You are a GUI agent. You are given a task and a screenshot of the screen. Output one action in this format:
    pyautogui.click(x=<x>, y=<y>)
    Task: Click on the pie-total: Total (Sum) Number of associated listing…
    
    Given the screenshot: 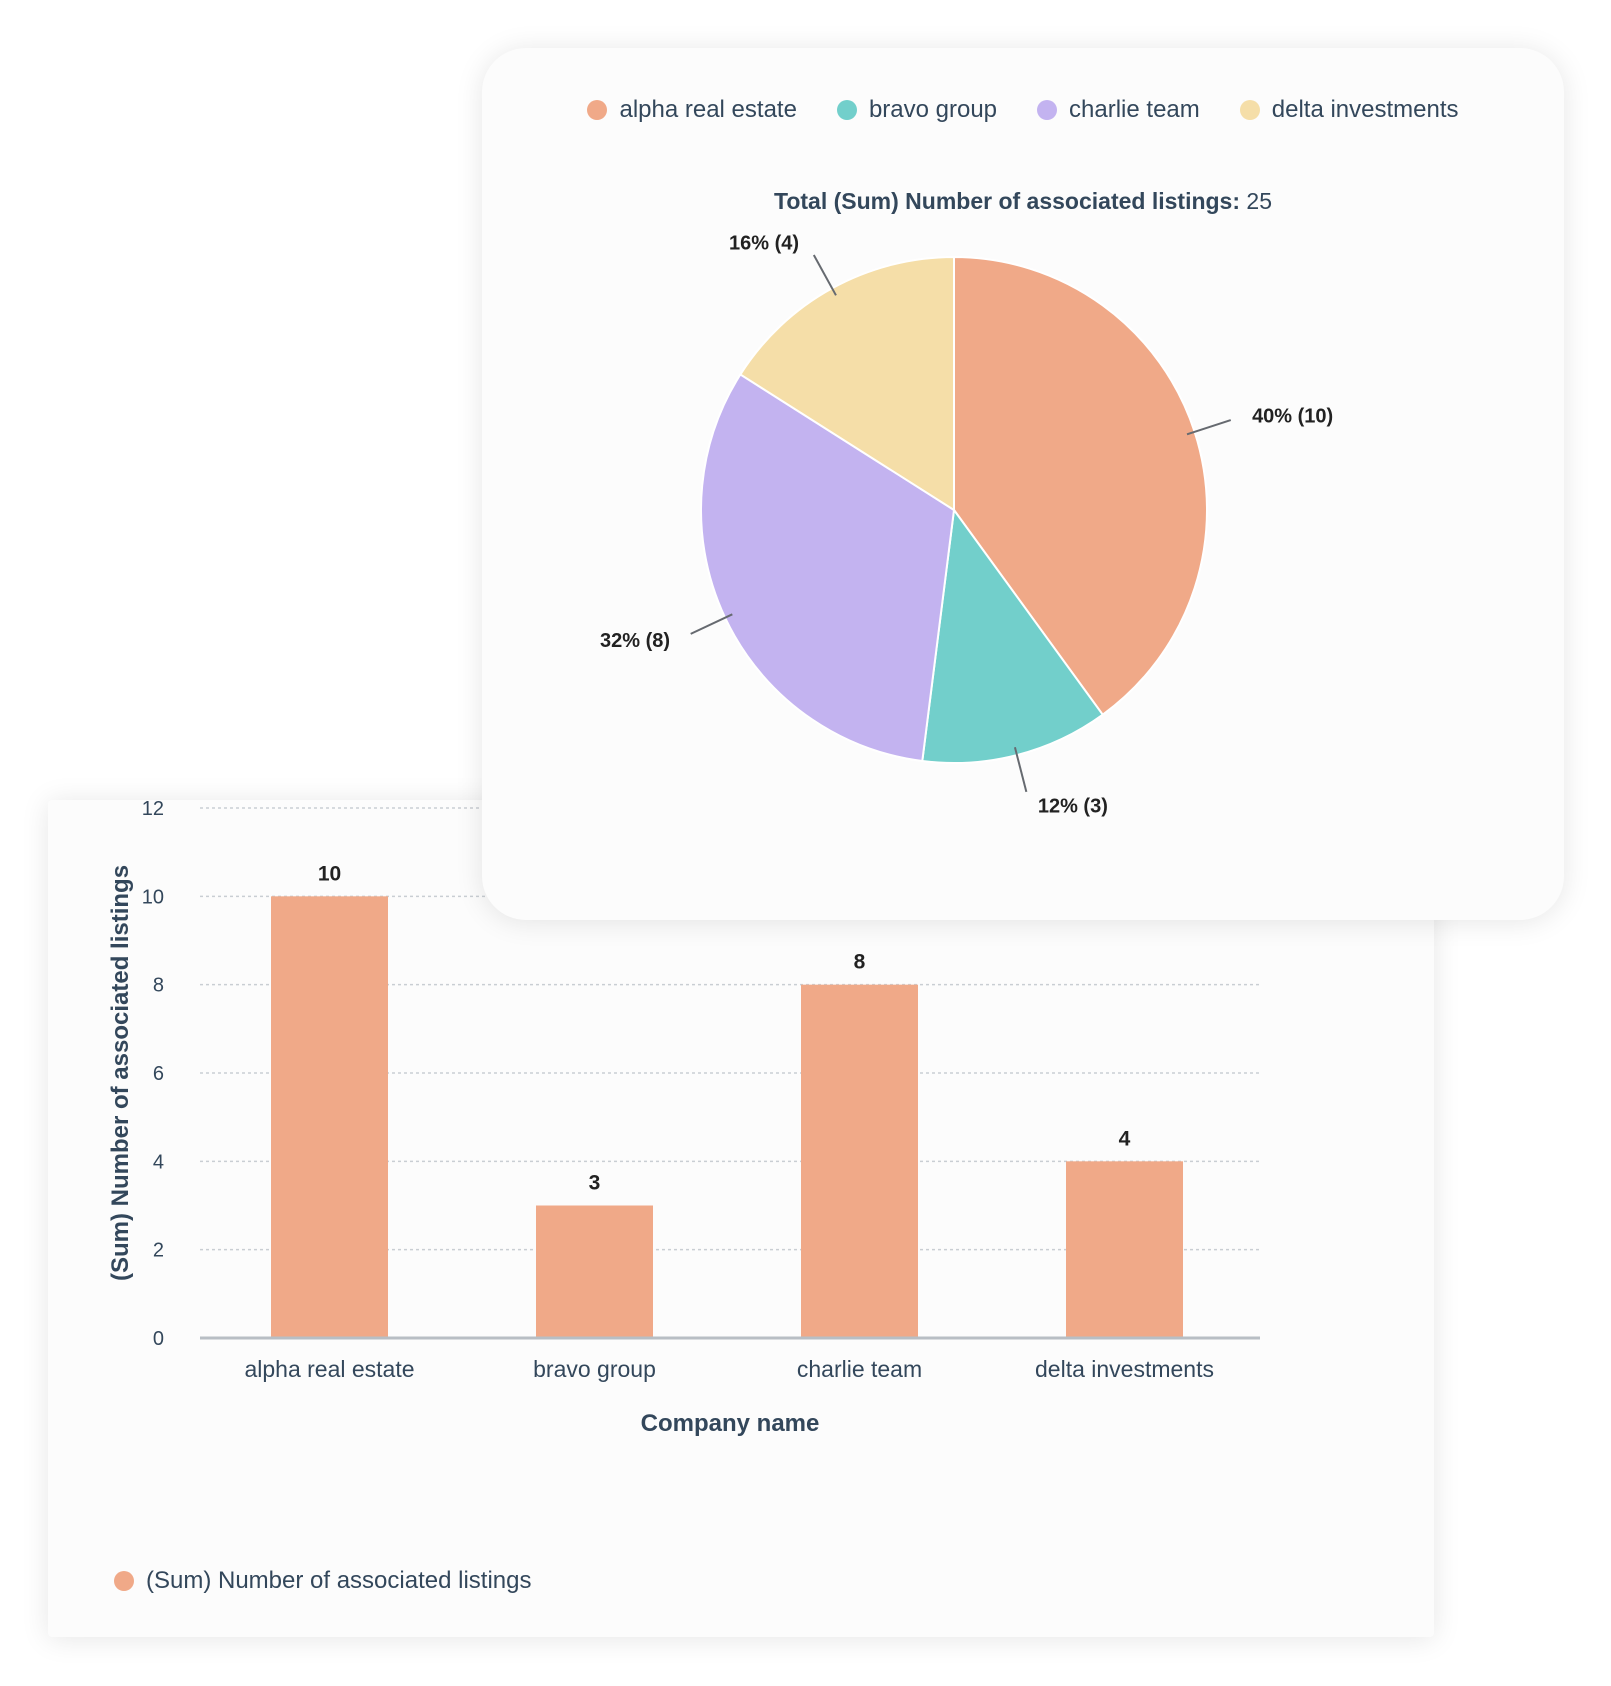 What is the action you would take?
    pyautogui.click(x=1023, y=201)
    